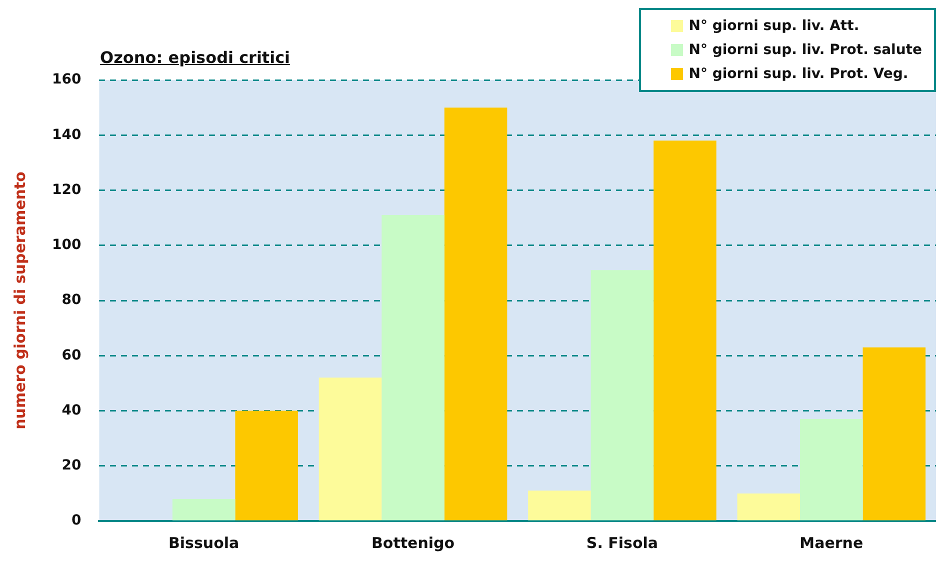 The width and height of the screenshot is (944, 569). Describe the element at coordinates (72, 466) in the screenshot. I see `y-tick-label: 20` at that location.